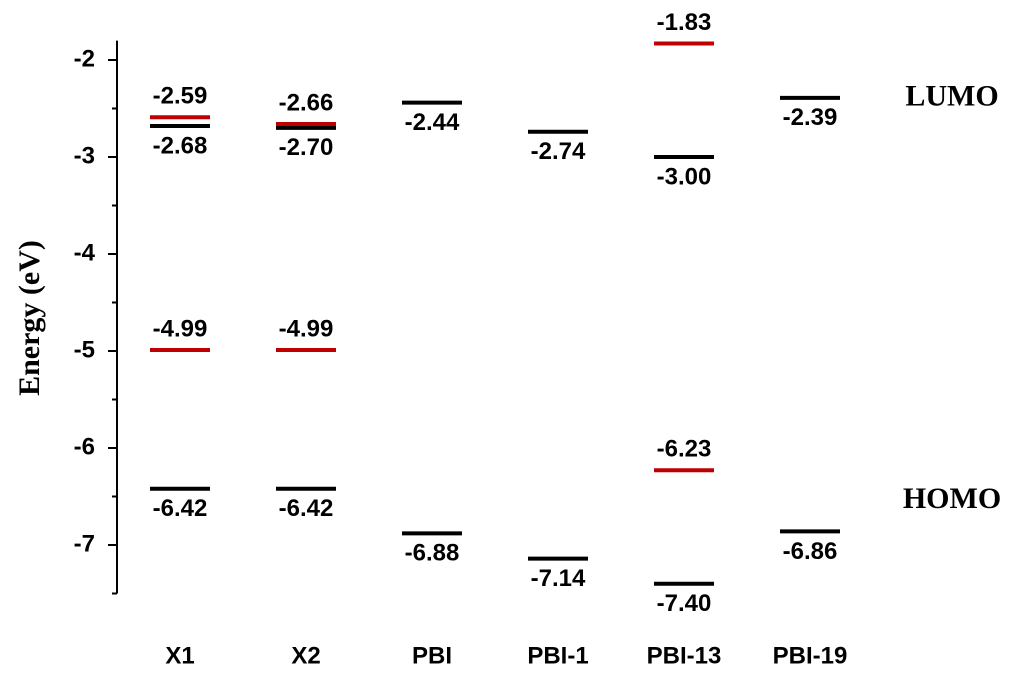  Describe the element at coordinates (432, 553) in the screenshot. I see `level-label: -6.88` at that location.